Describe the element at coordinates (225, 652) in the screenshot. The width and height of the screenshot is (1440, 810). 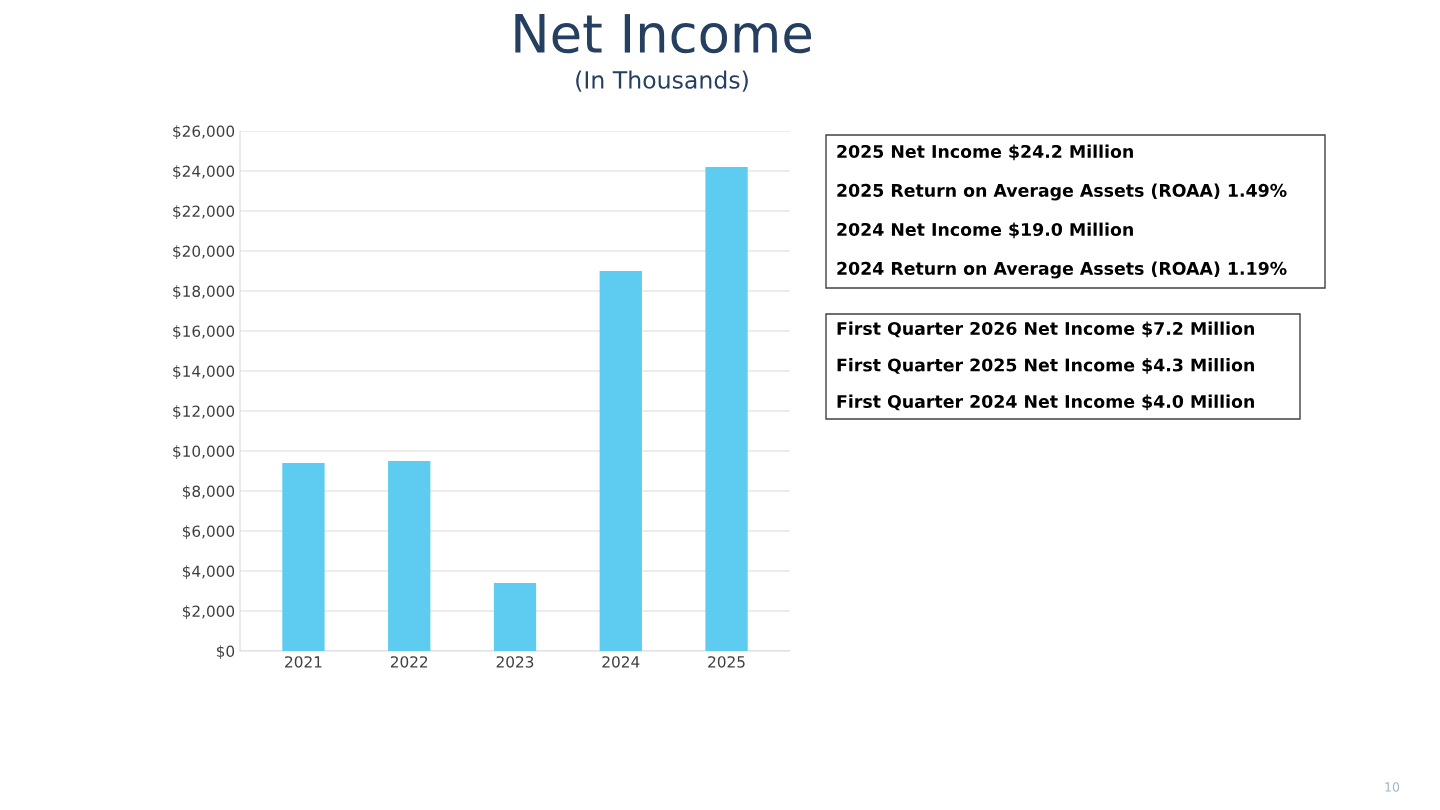
I see `y-tick-label: $0` at that location.